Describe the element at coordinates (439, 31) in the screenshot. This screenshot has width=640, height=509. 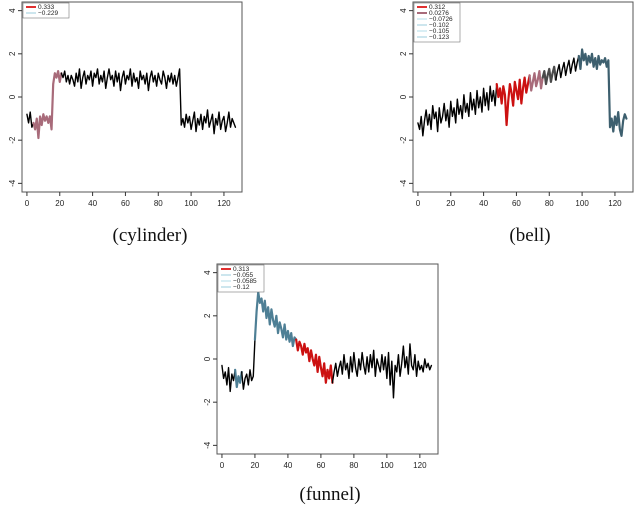
I see `bell-legend-label: −0.105` at that location.